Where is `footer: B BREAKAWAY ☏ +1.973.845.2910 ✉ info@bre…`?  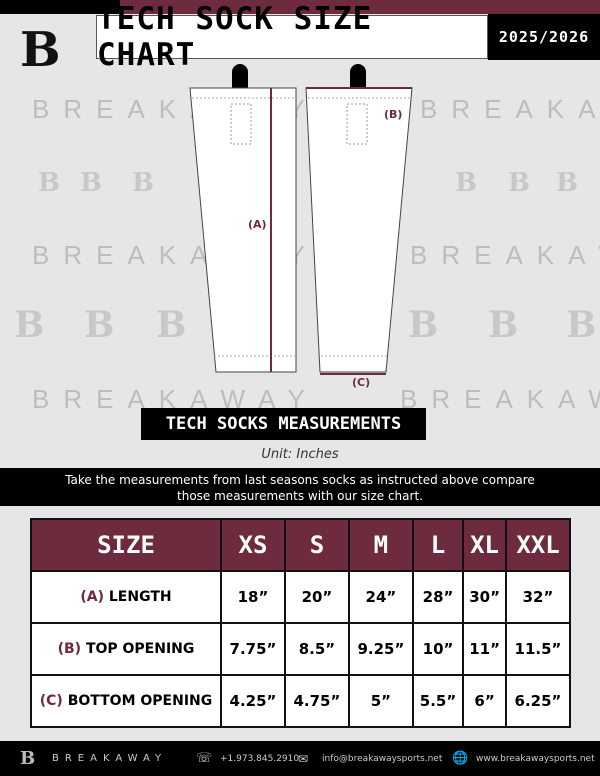
footer: B BREAKAWAY ☏ +1.973.845.2910 ✉ info@bre… is located at coordinates (300, 758).